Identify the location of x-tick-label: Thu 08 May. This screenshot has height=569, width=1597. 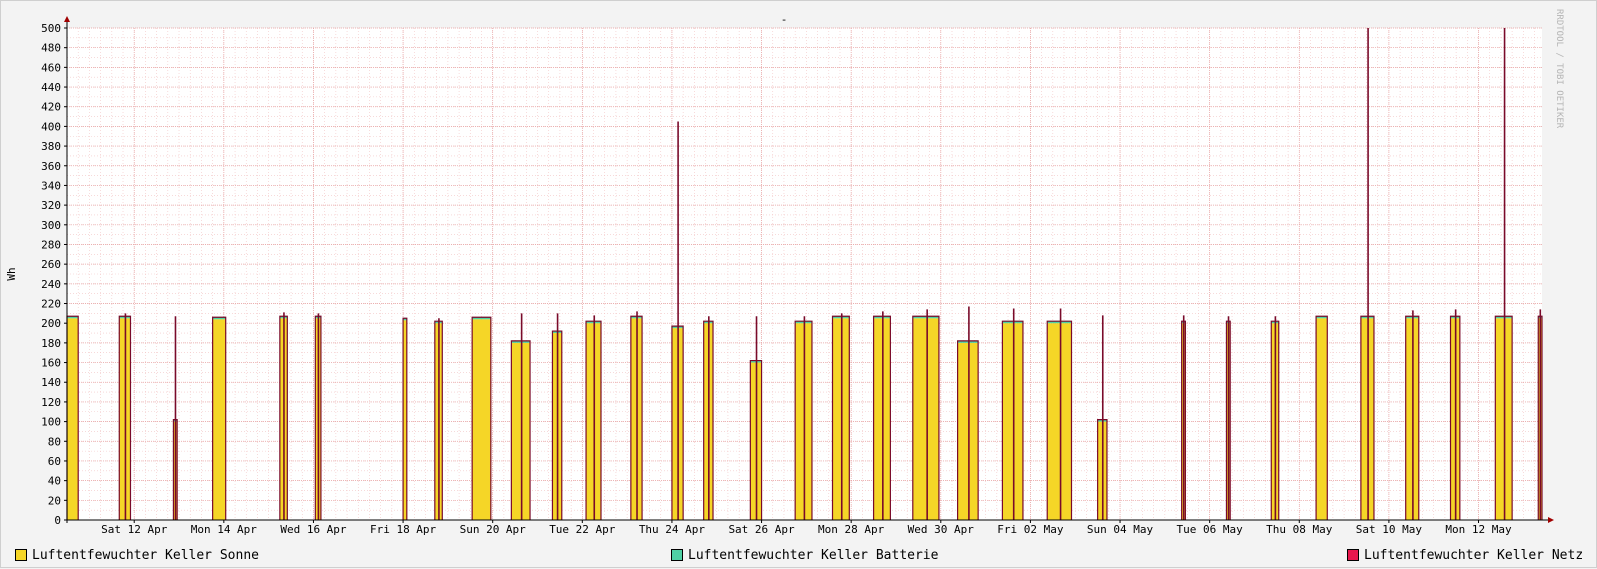
(1299, 529).